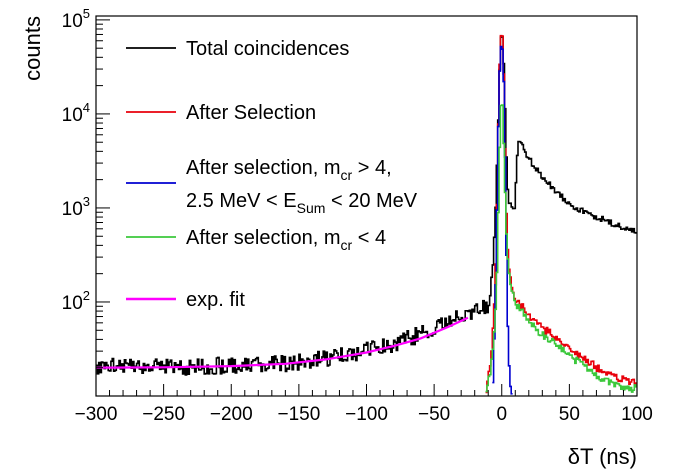  What do you see at coordinates (251, 113) in the screenshot?
I see `legend-label-selection: After Selection` at bounding box center [251, 113].